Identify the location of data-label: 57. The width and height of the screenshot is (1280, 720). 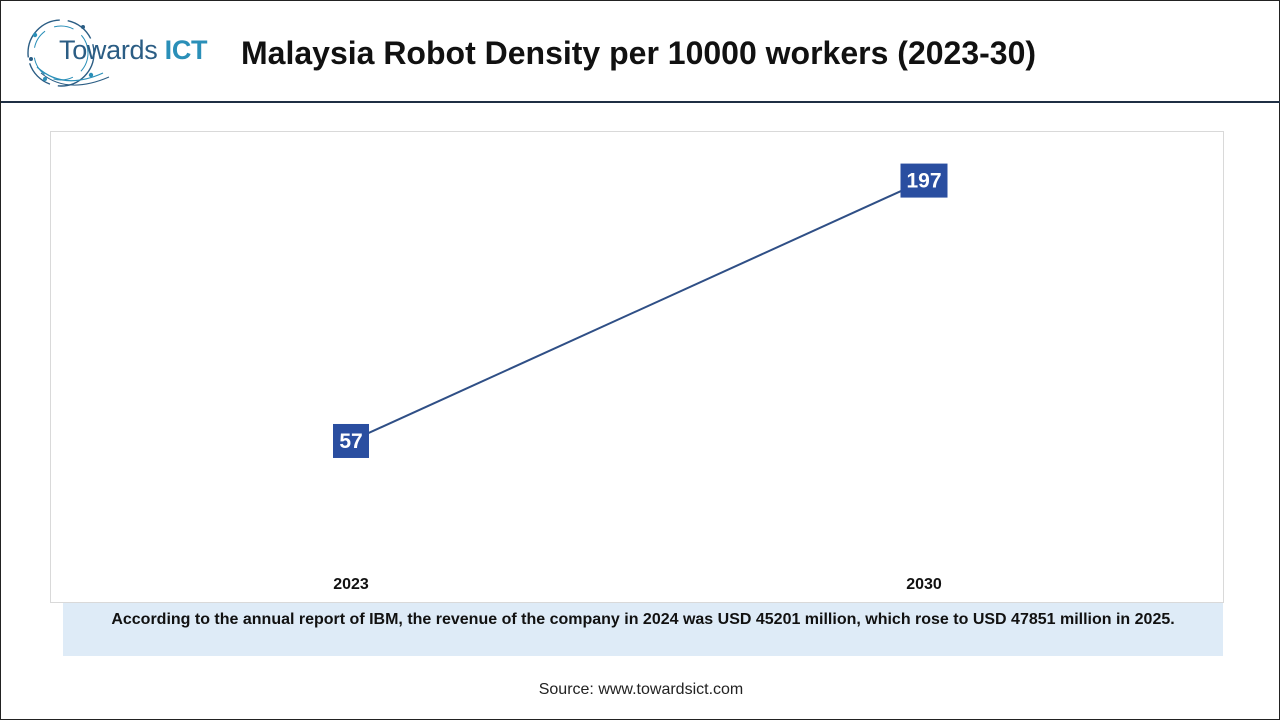
(351, 440).